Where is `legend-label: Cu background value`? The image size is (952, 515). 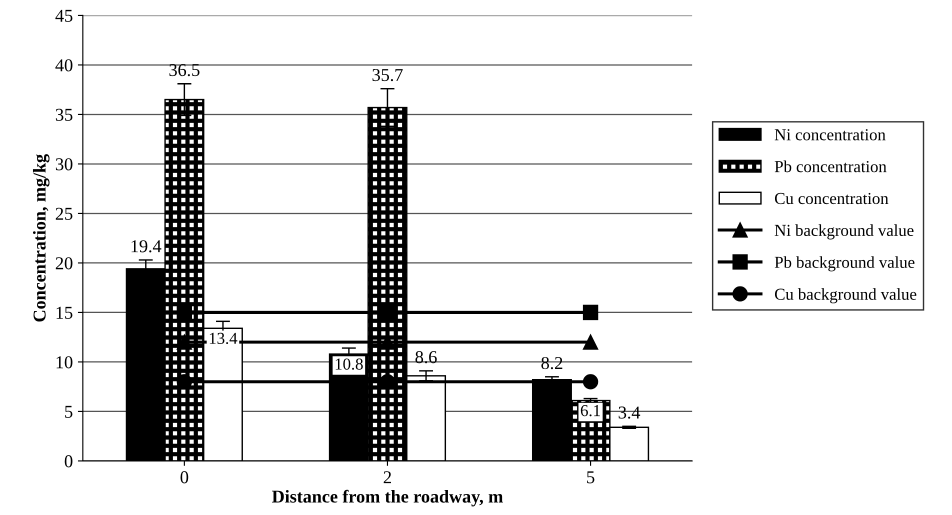 legend-label: Cu background value is located at coordinates (845, 296).